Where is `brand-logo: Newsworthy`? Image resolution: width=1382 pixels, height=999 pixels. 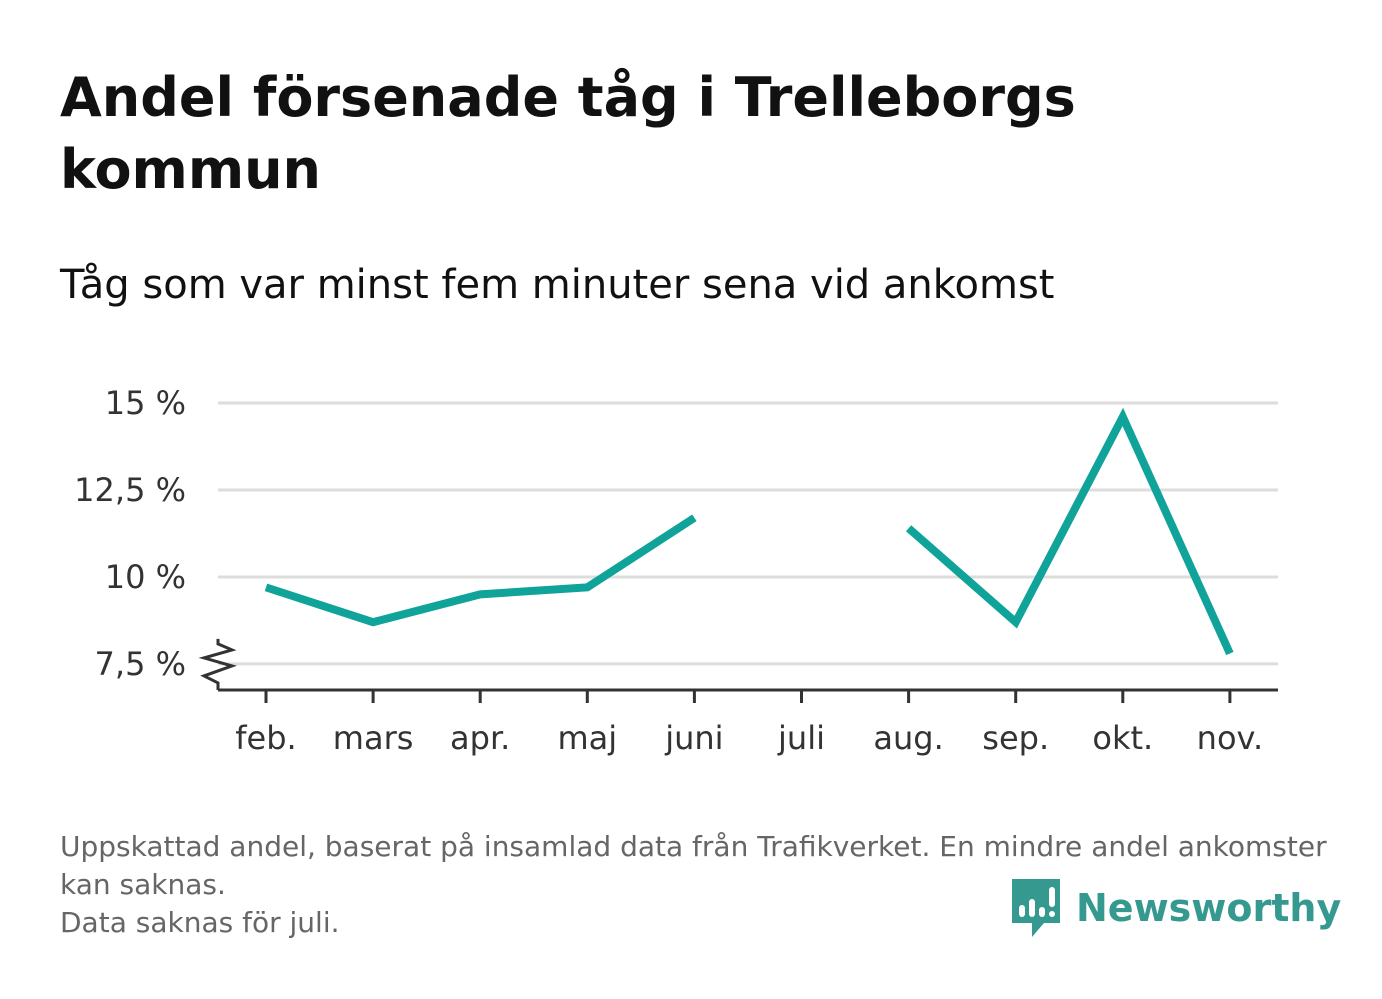
brand-logo: Newsworthy is located at coordinates (1175, 908).